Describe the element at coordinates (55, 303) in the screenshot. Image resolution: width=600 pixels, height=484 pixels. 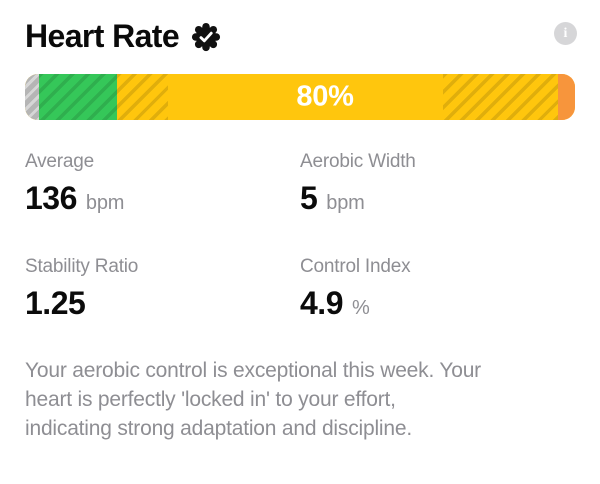
I see `metric-value: 1.25` at that location.